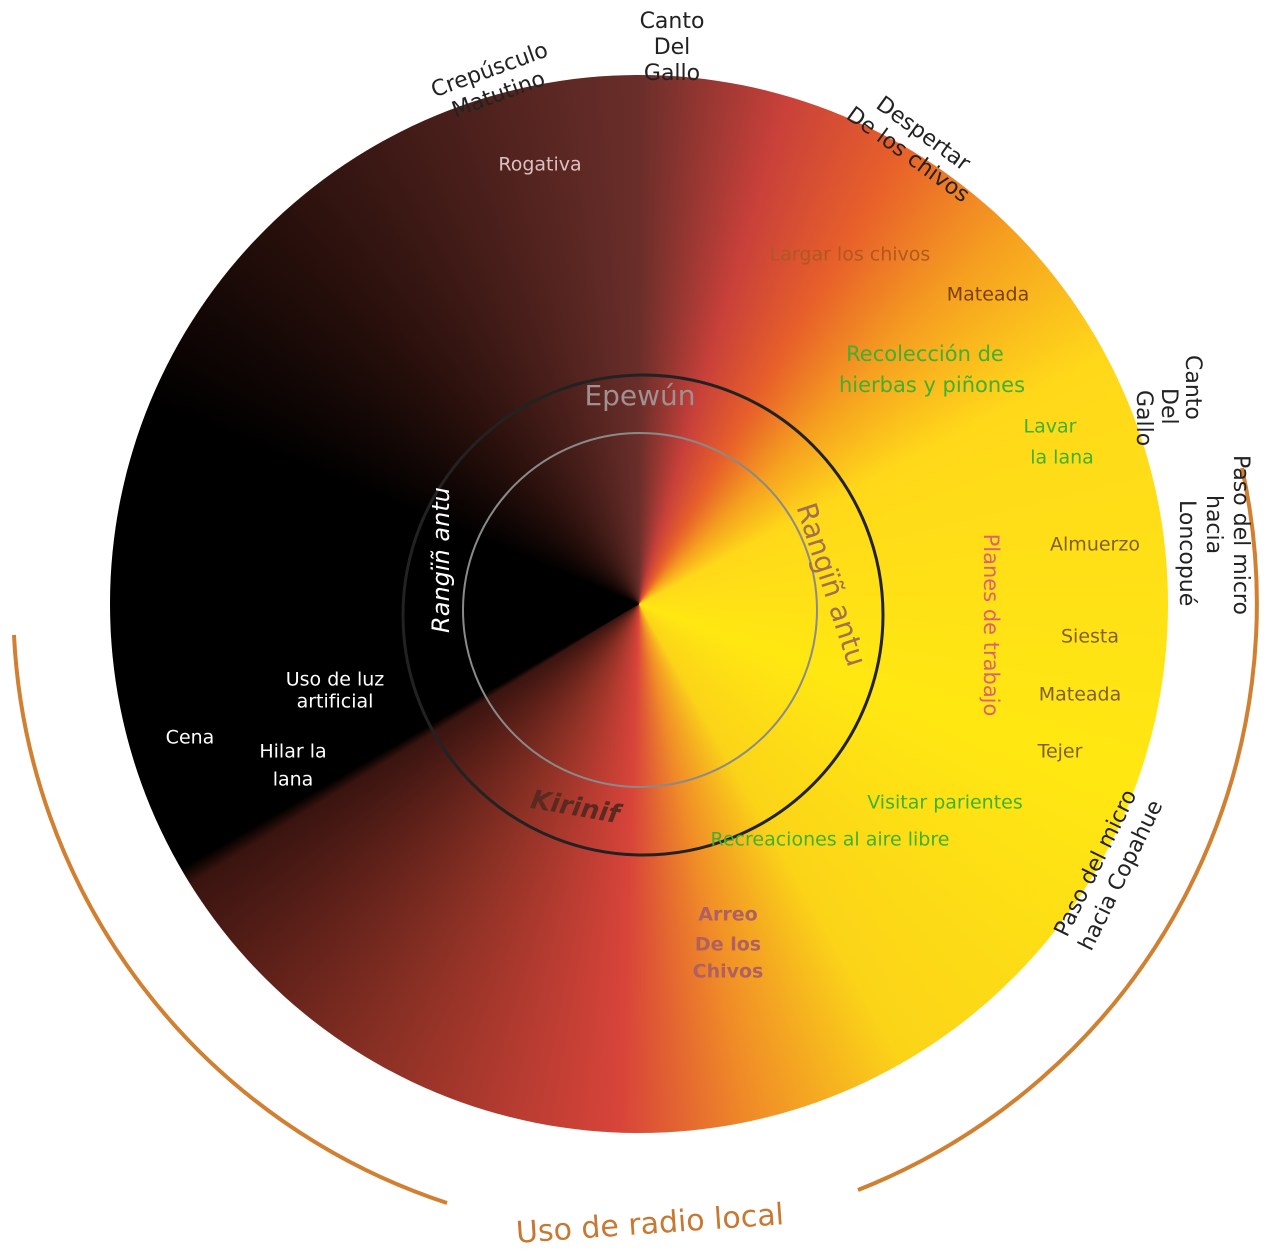 The height and width of the screenshot is (1255, 1268). Describe the element at coordinates (1060, 752) in the screenshot. I see `activity: Tejer` at that location.